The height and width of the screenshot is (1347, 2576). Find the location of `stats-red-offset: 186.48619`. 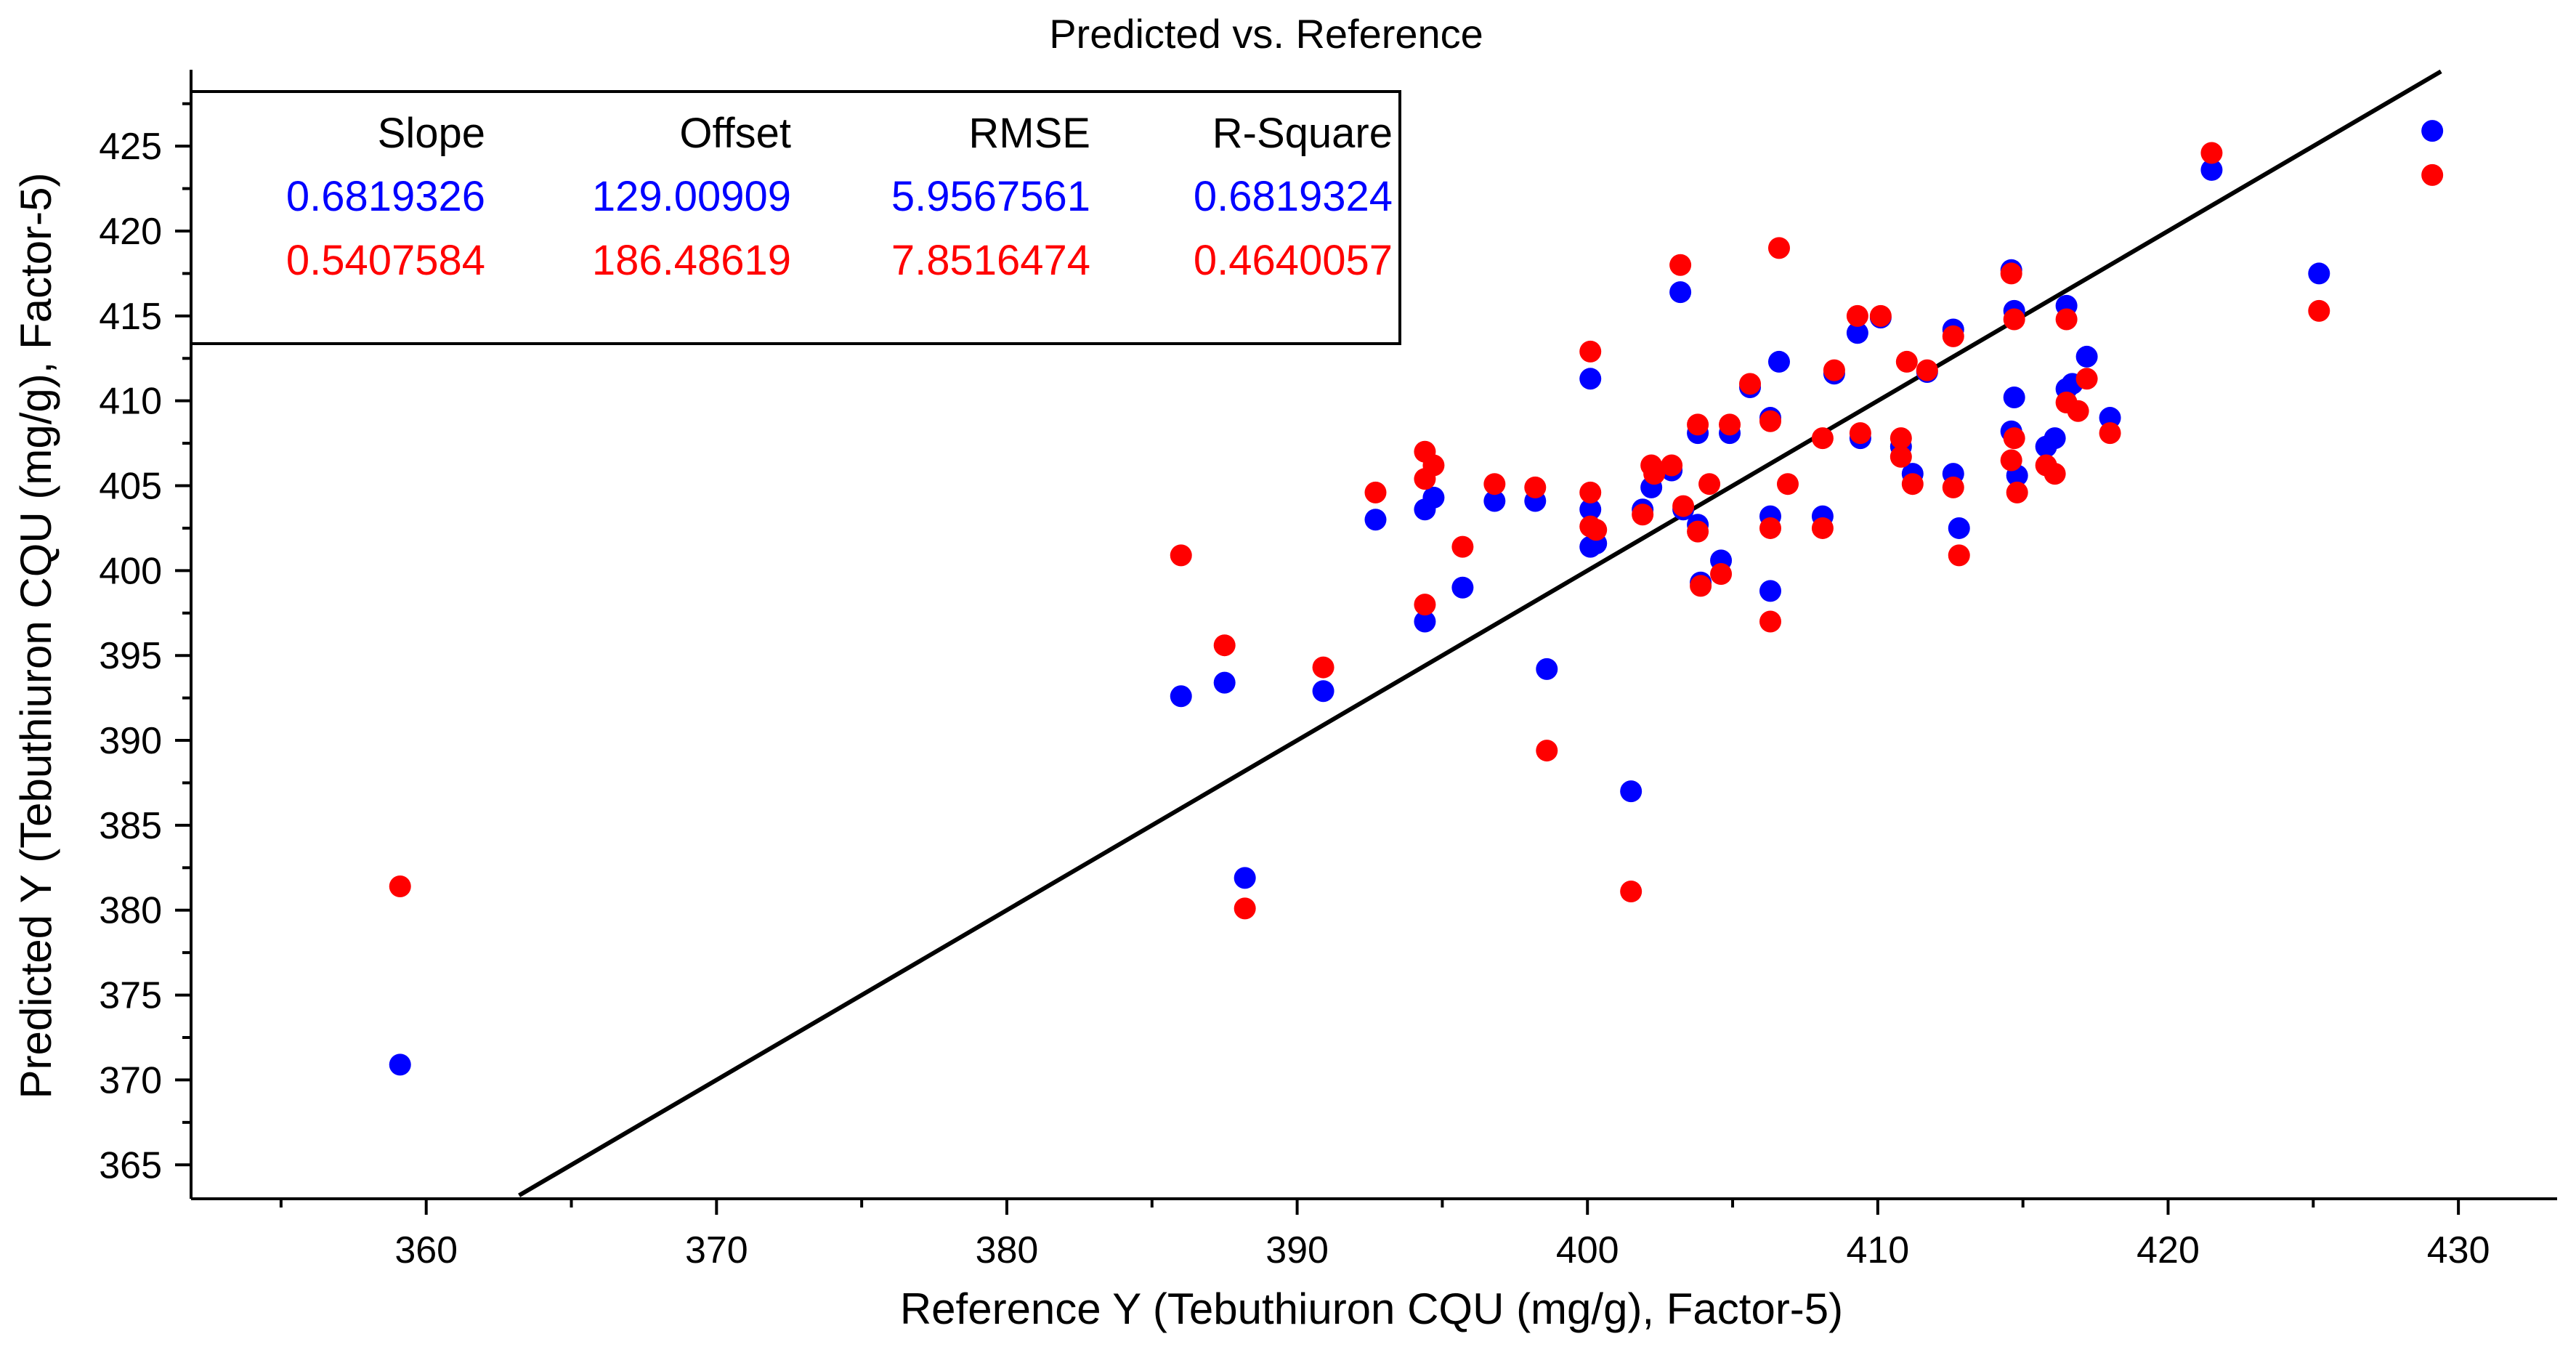

stats-red-offset: 186.48619 is located at coordinates (691, 260).